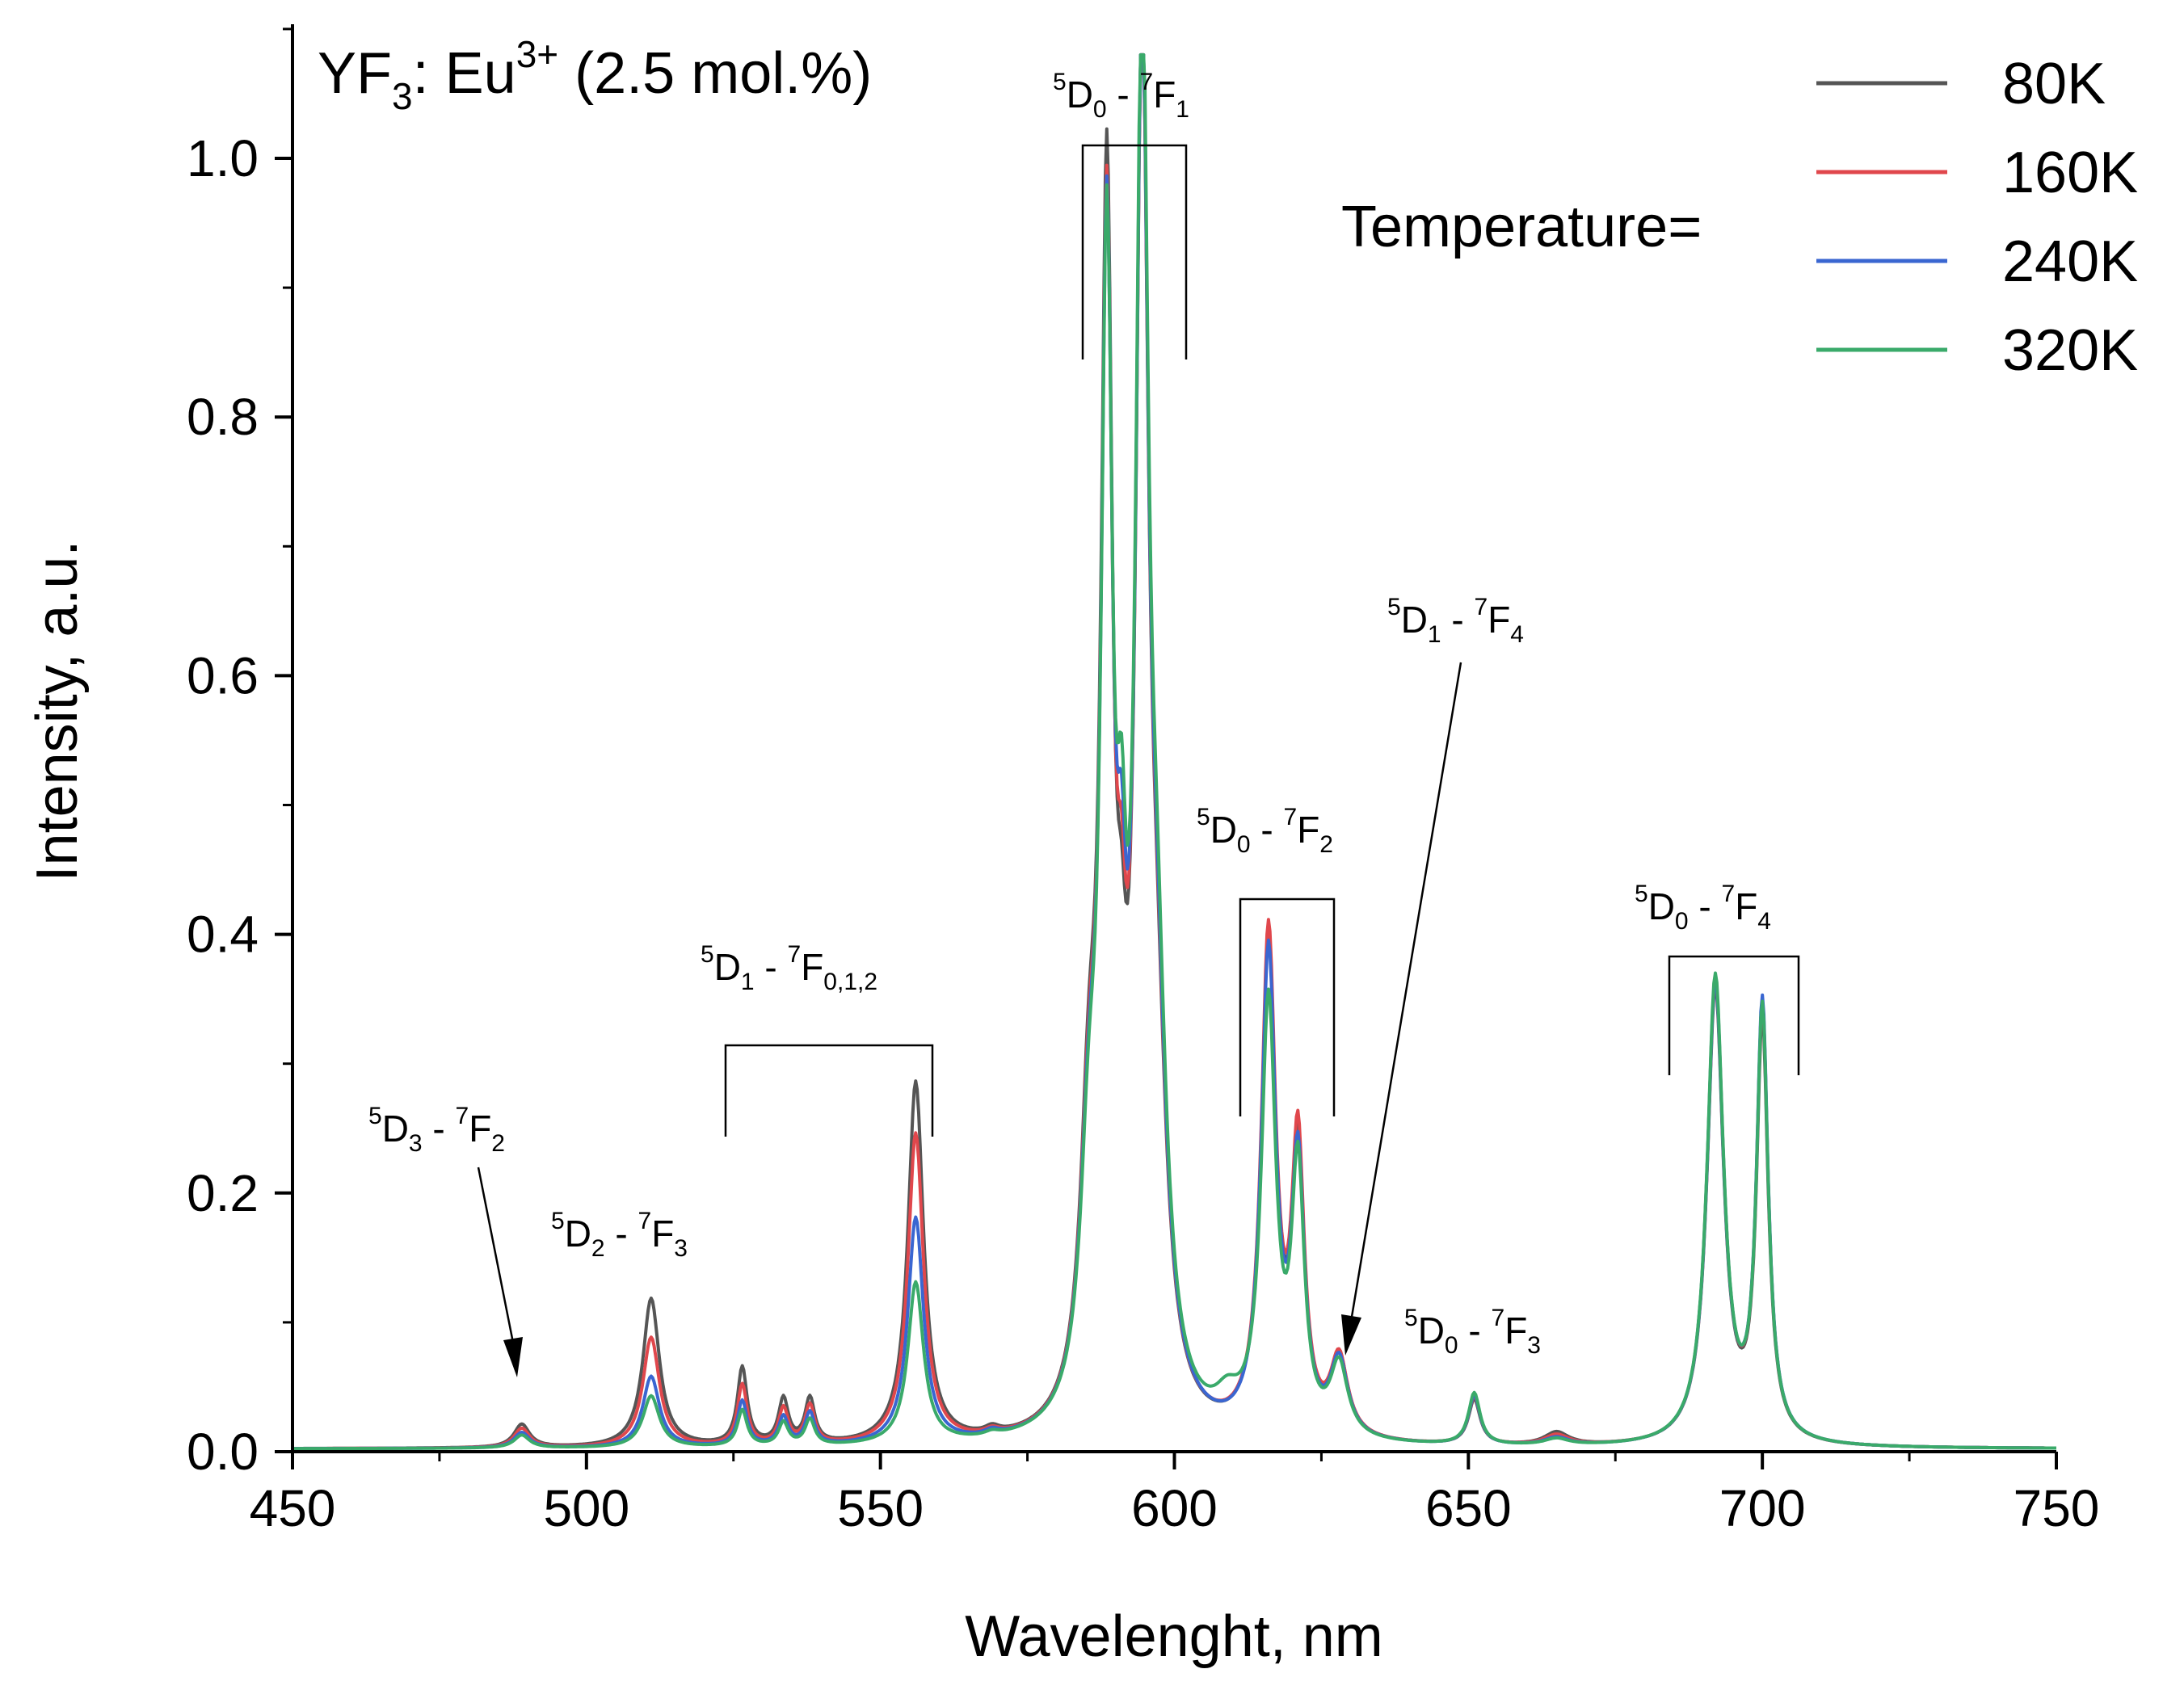 This screenshot has height=1690, width=2184. I want to click on x-ticks: 450 500 550 600 650 700 750, so click(1175, 1495).